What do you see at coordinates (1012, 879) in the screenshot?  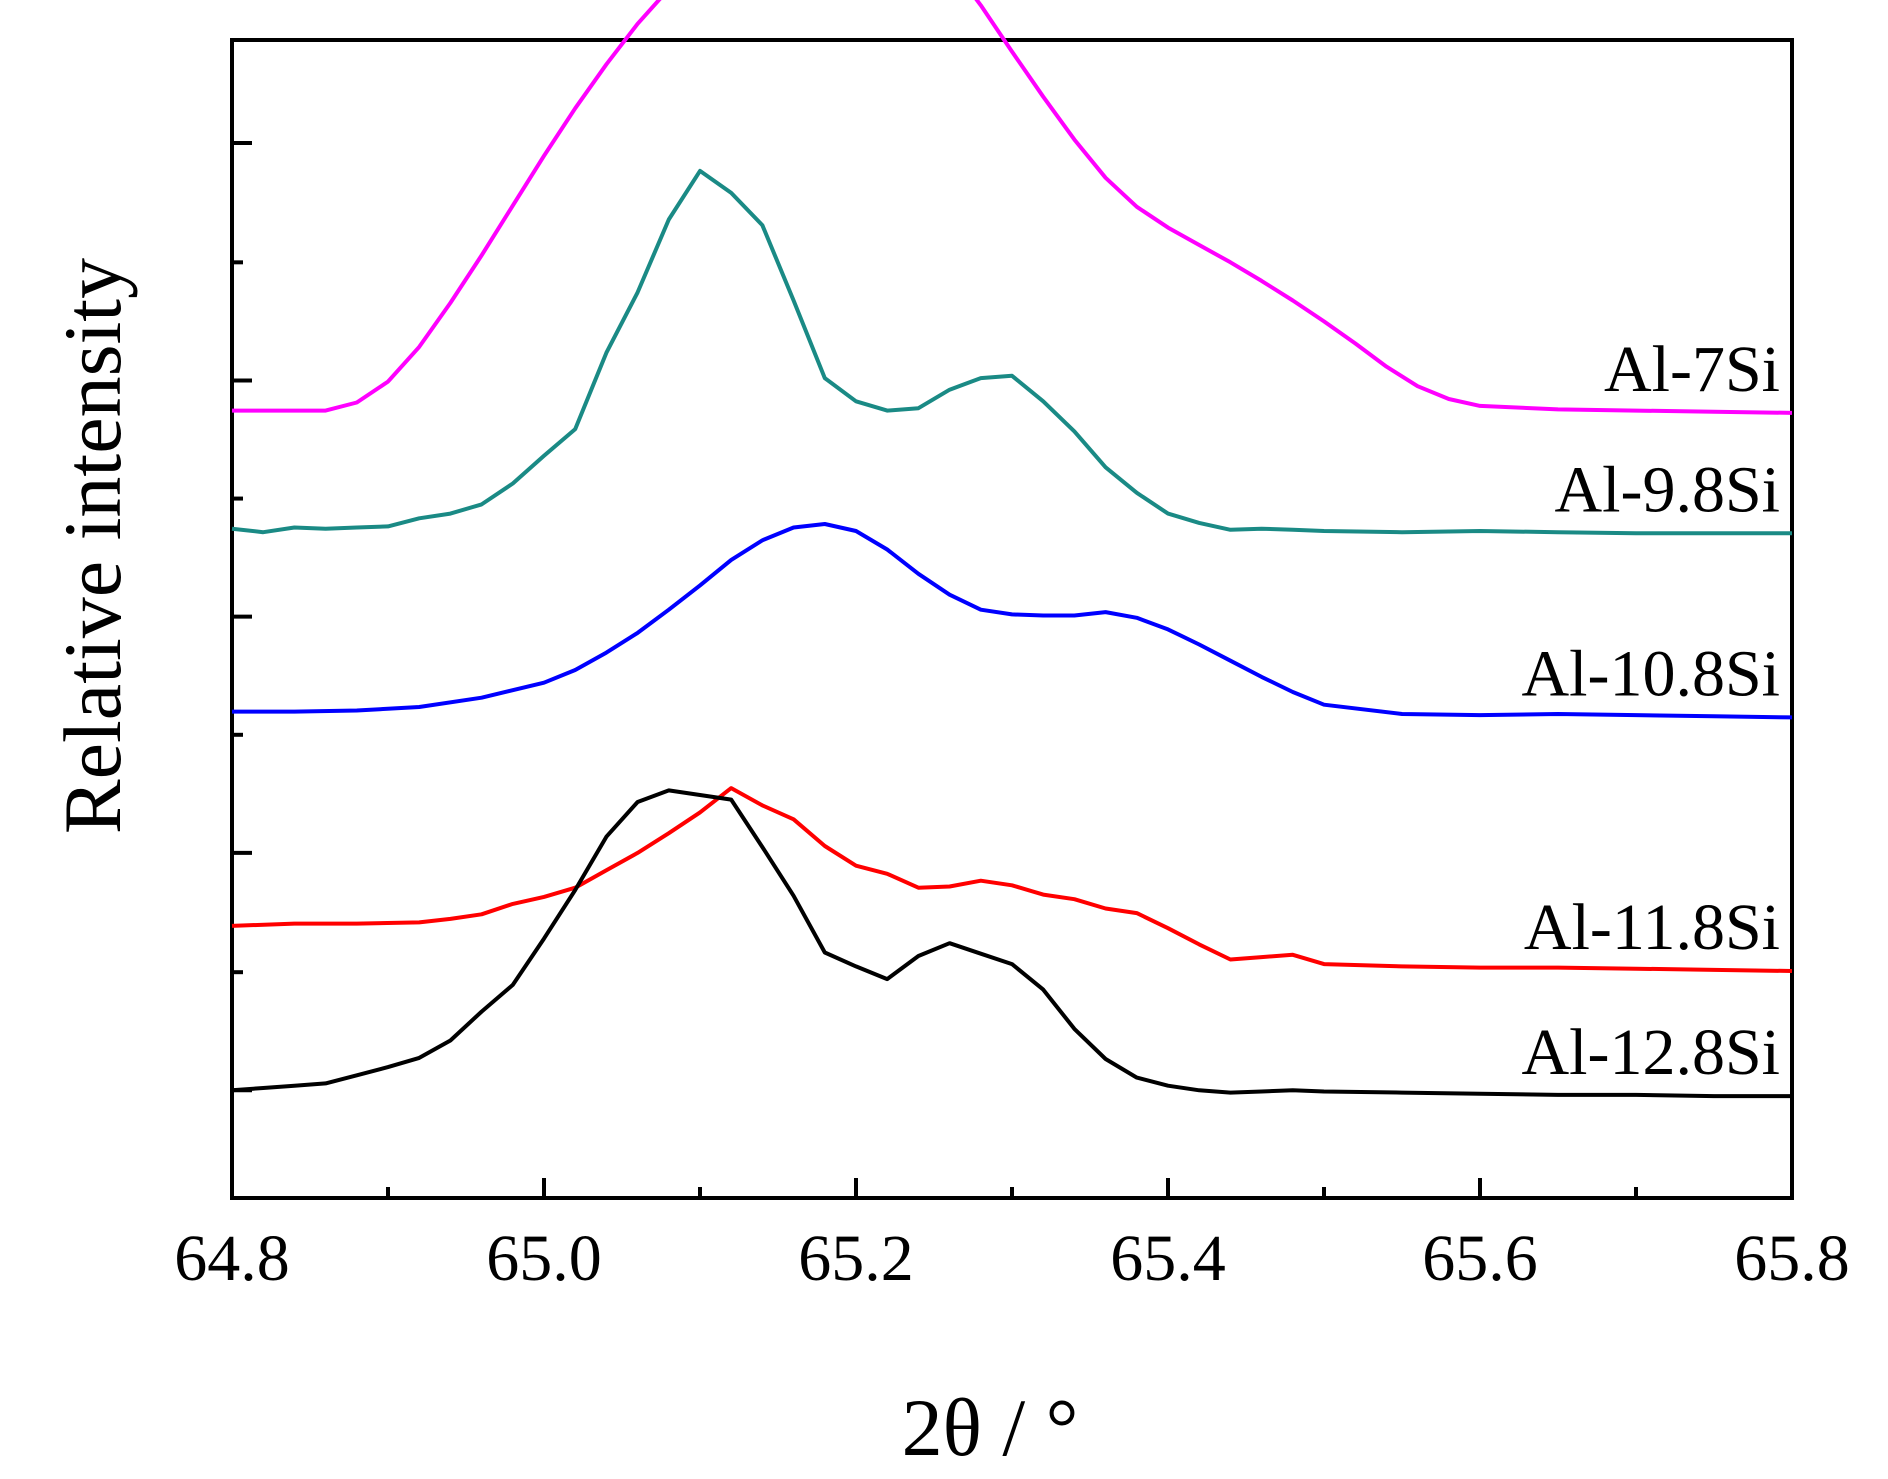 I see `series-line-al-11-8si` at bounding box center [1012, 879].